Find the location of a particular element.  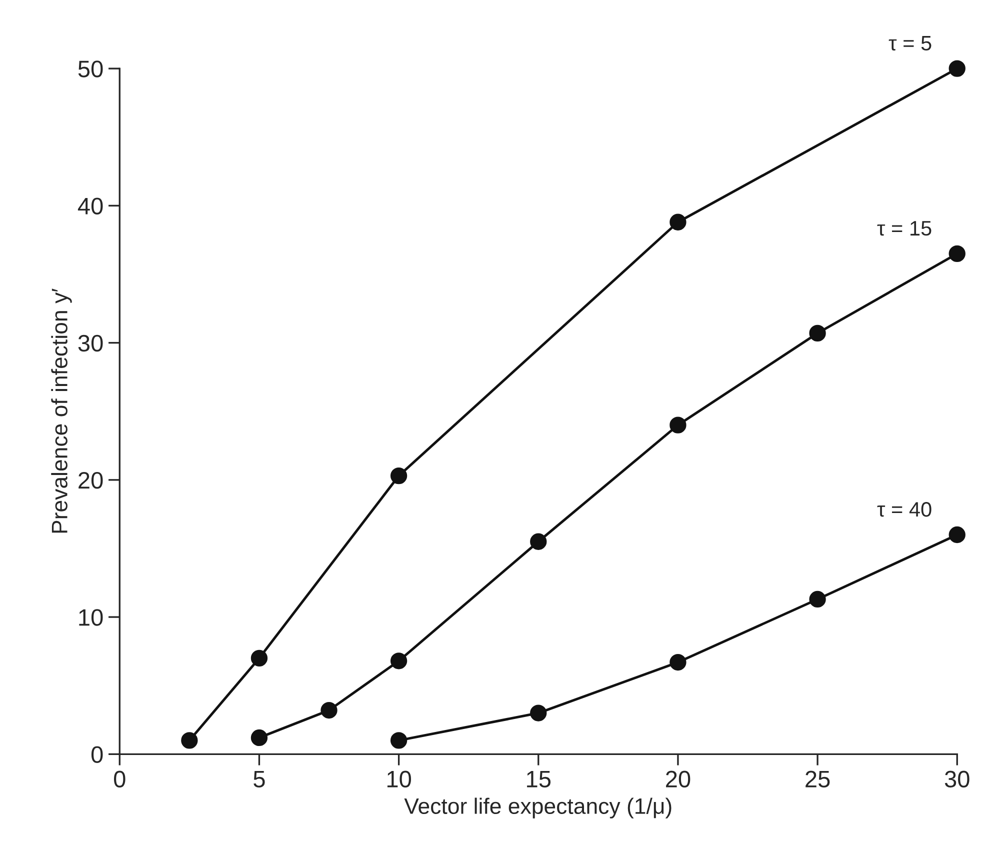

series-label: τ = 15 is located at coordinates (904, 228).